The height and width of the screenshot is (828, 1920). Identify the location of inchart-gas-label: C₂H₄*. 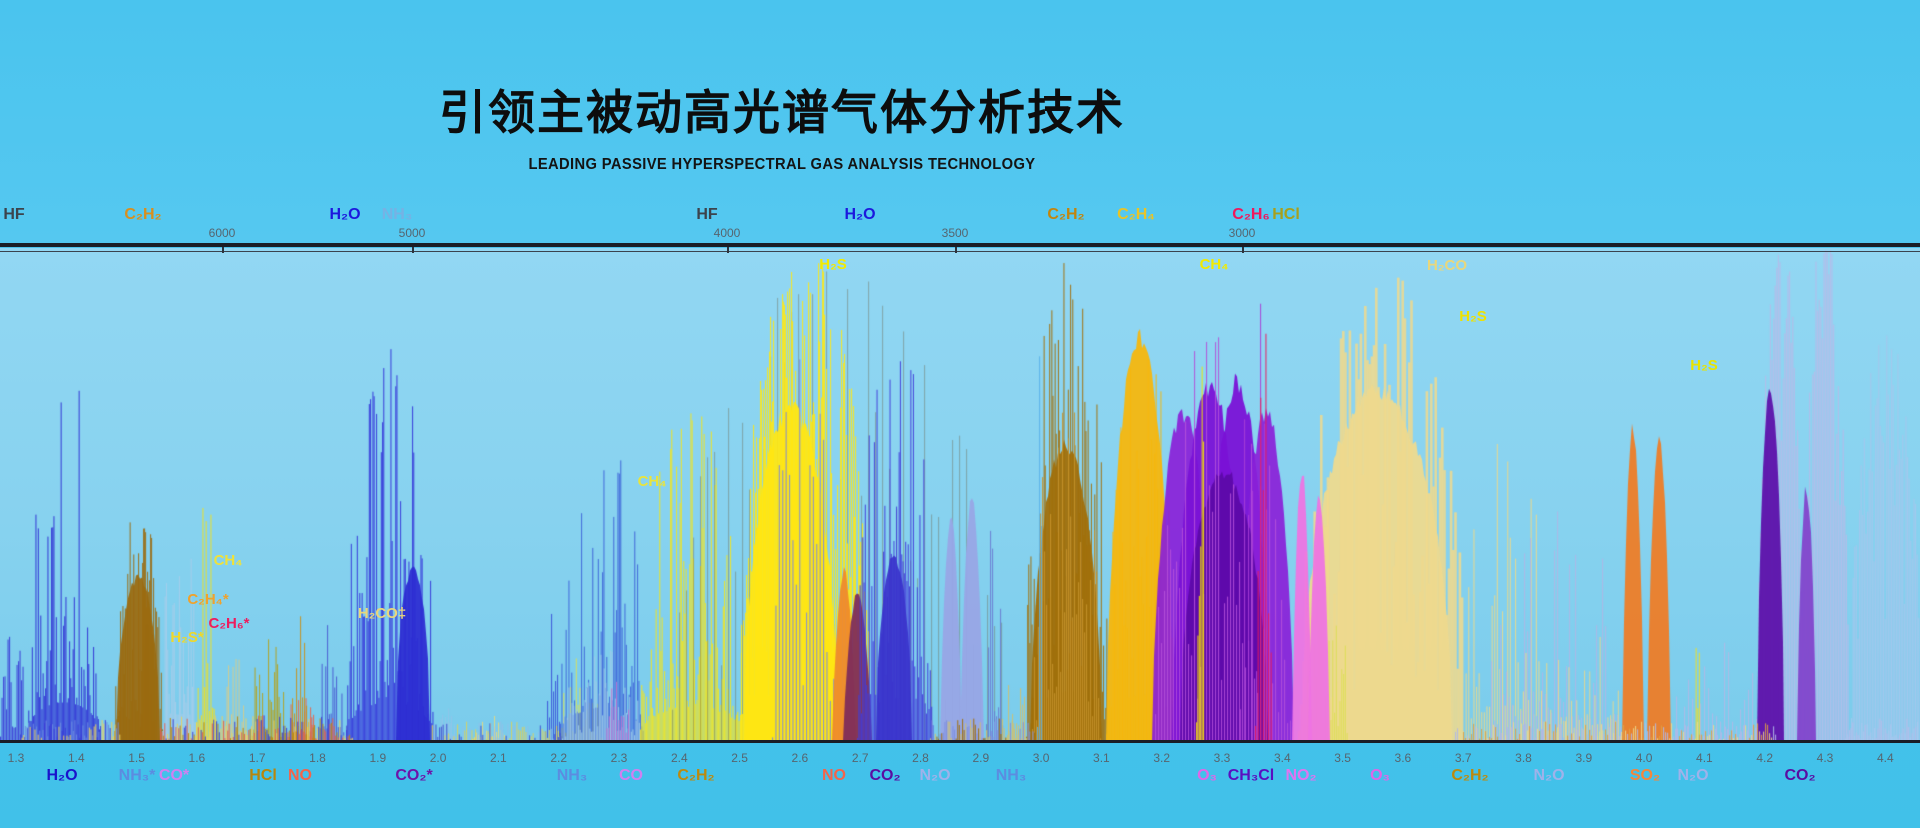
(208, 599).